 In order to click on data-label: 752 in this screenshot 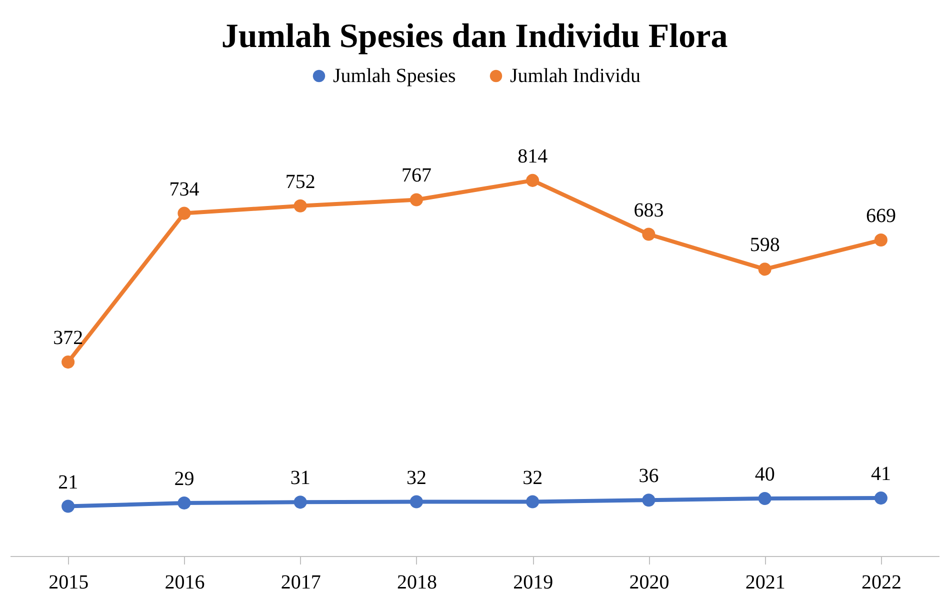, I will do `click(300, 181)`.